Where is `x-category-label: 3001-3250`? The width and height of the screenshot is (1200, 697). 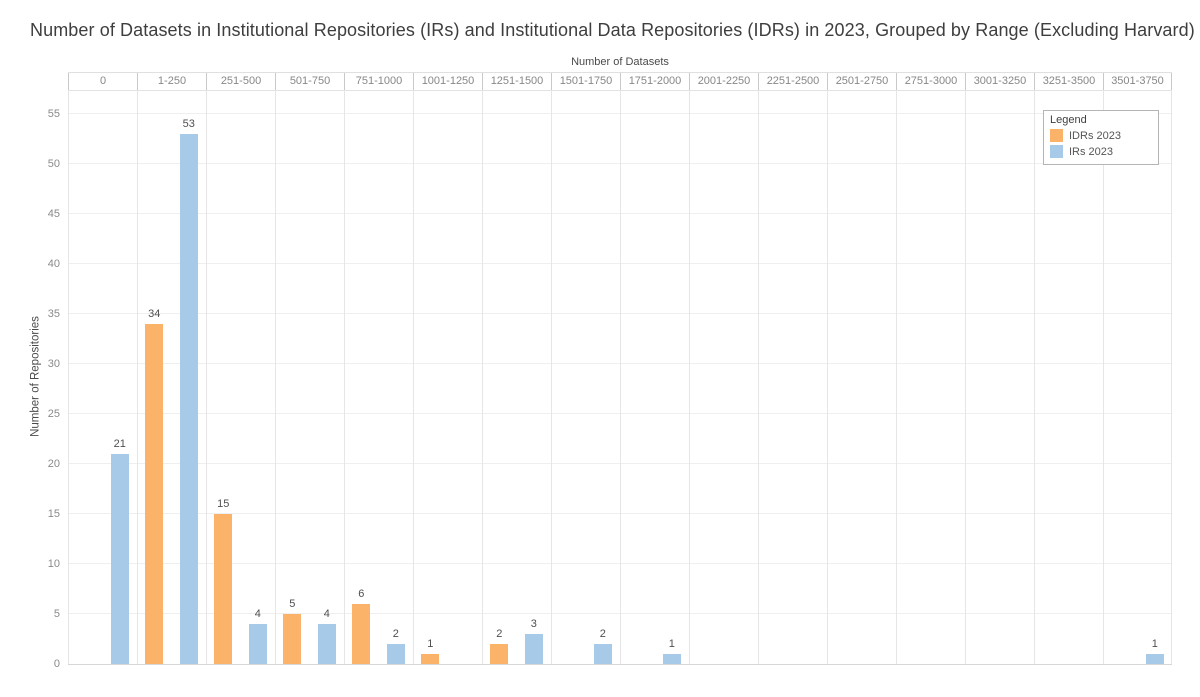
x-category-label: 3001-3250 is located at coordinates (999, 81).